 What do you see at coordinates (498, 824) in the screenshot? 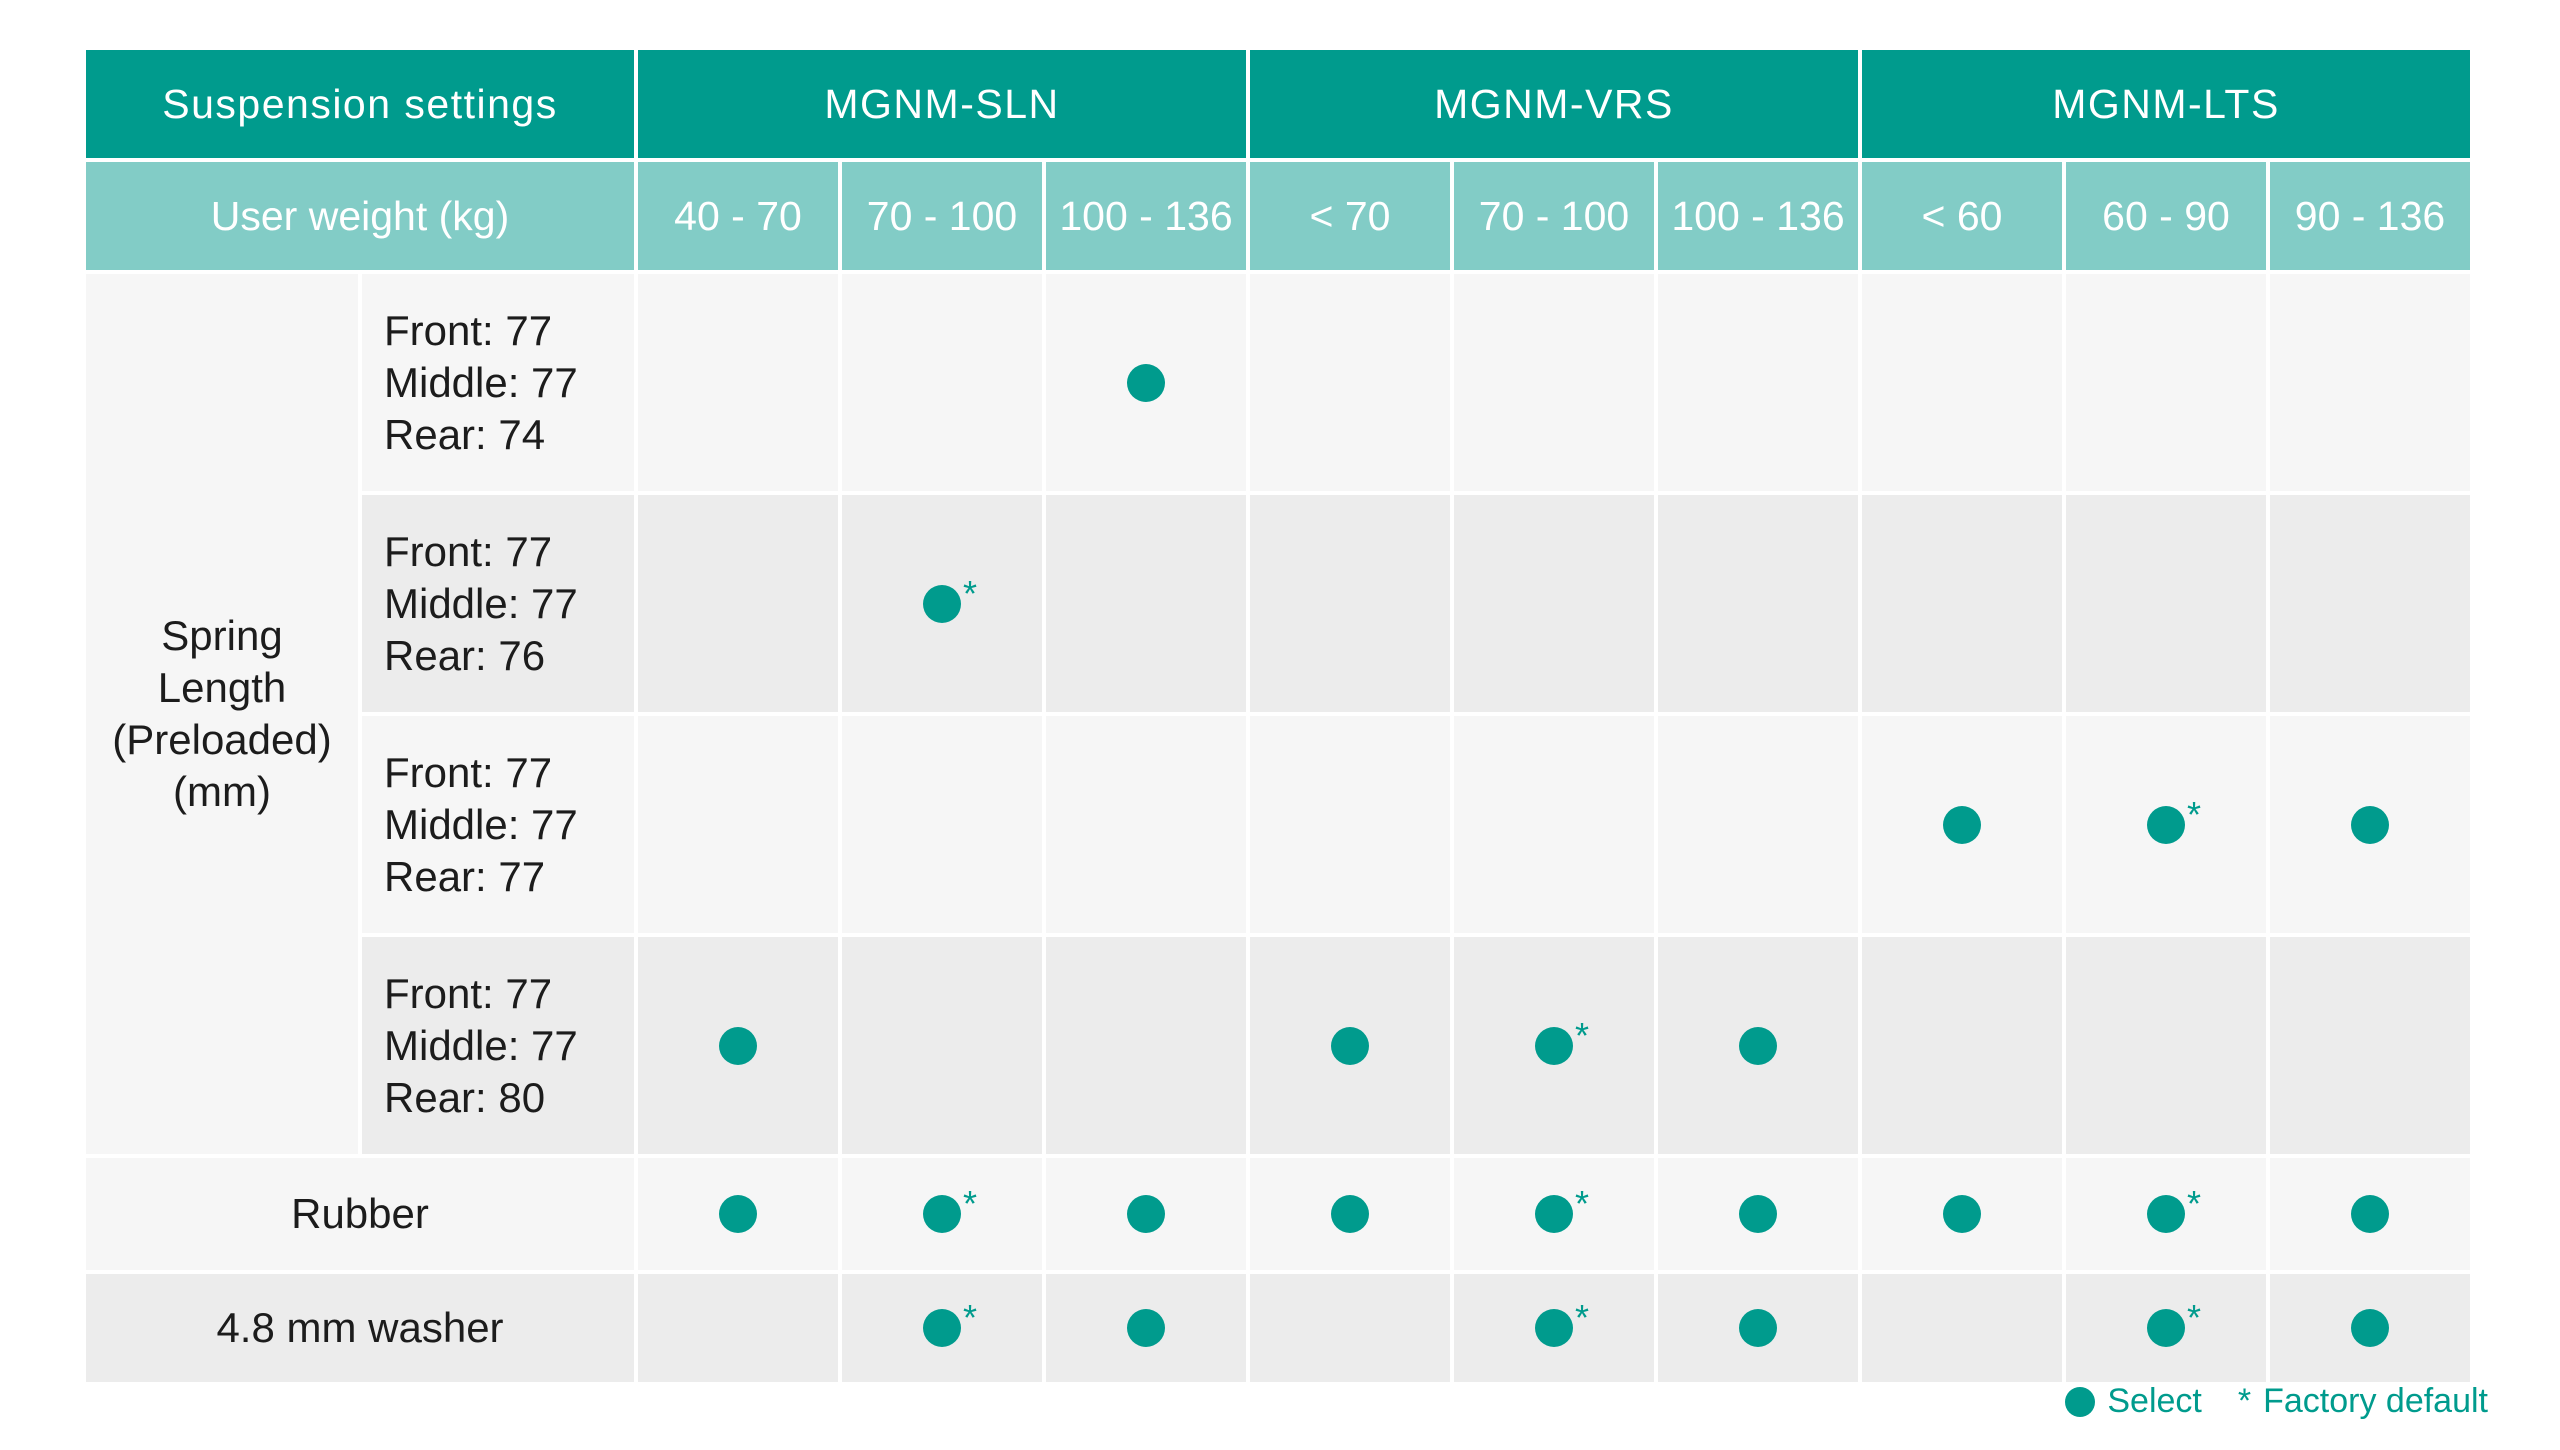
I see `spring-row-label: Front: 77 Middle: 77 Rear: 77` at bounding box center [498, 824].